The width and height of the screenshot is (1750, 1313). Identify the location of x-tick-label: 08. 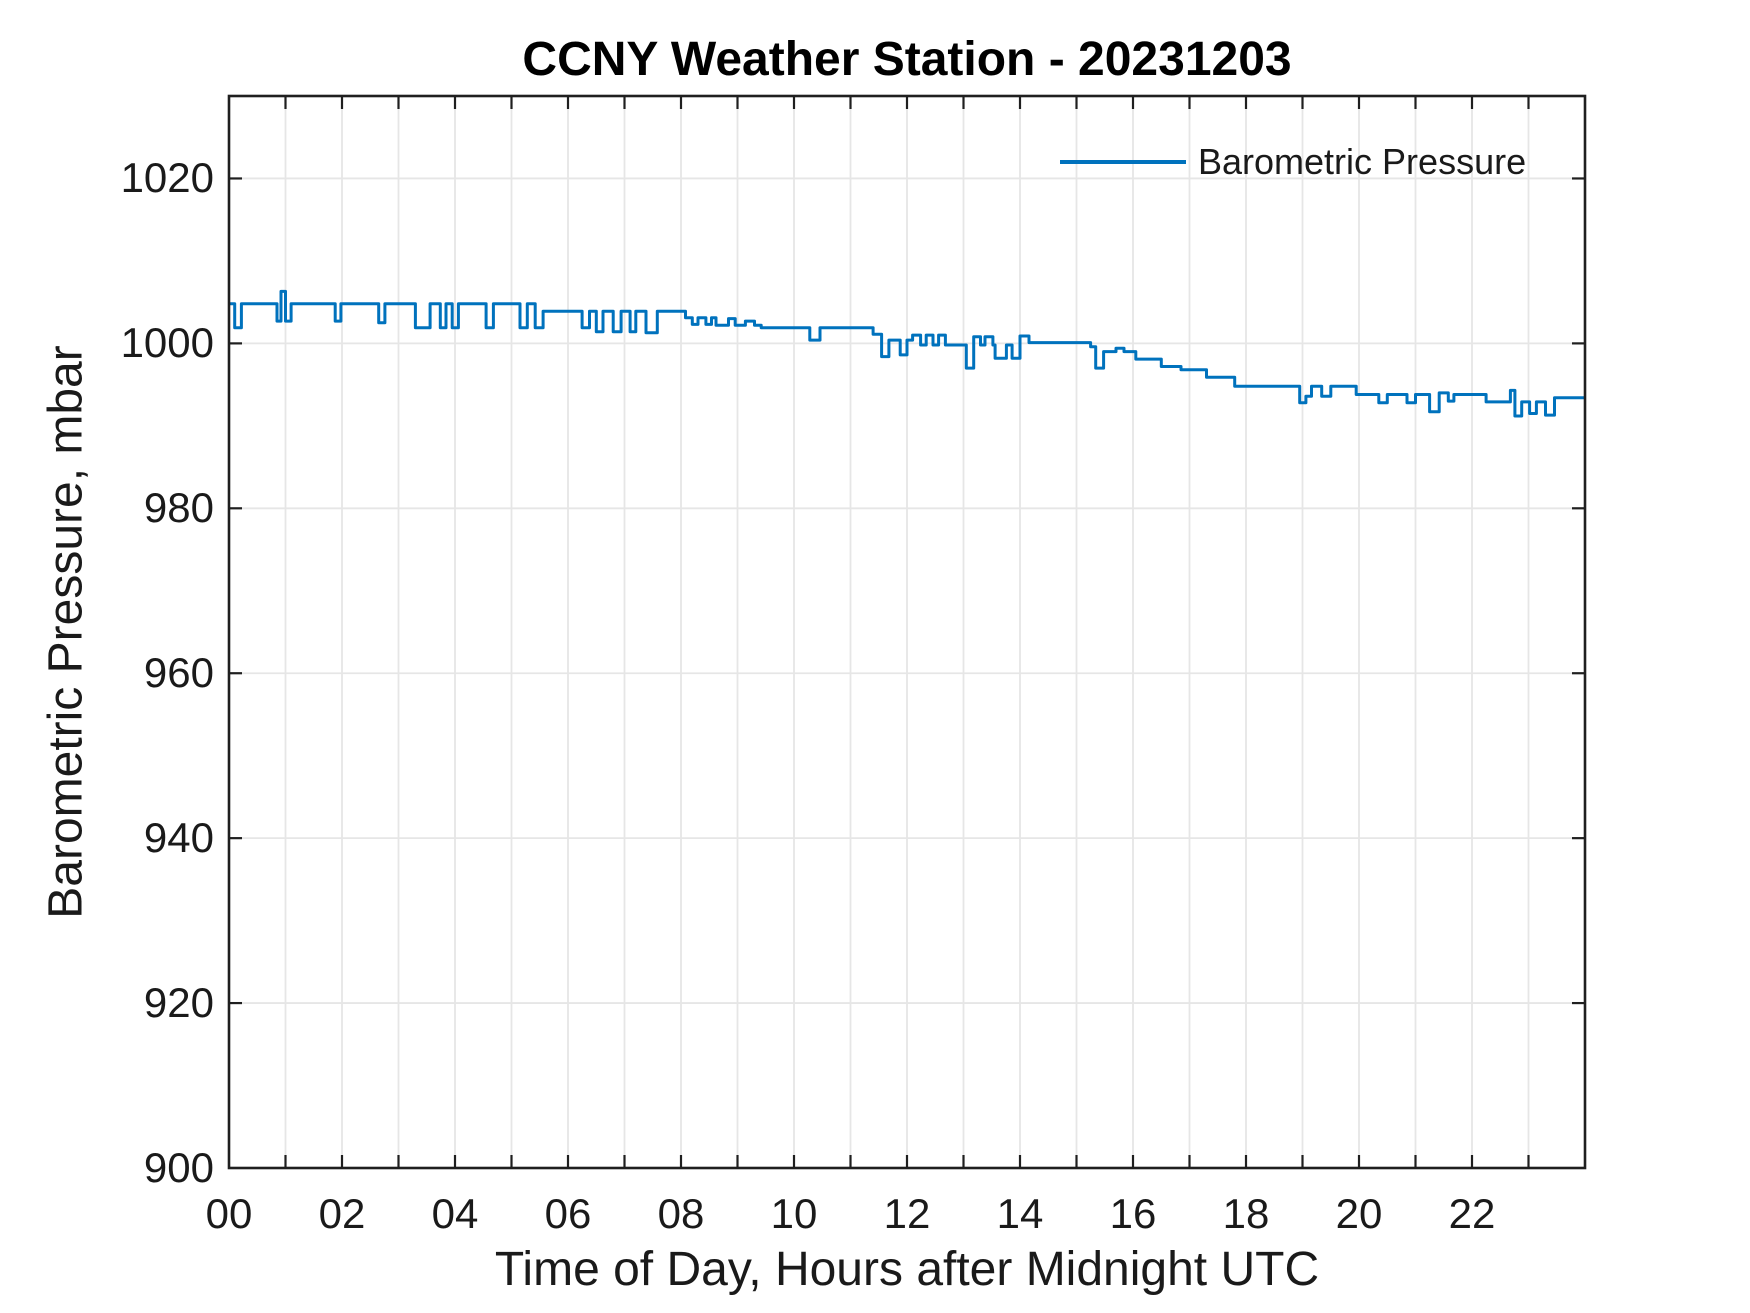
(681, 1213).